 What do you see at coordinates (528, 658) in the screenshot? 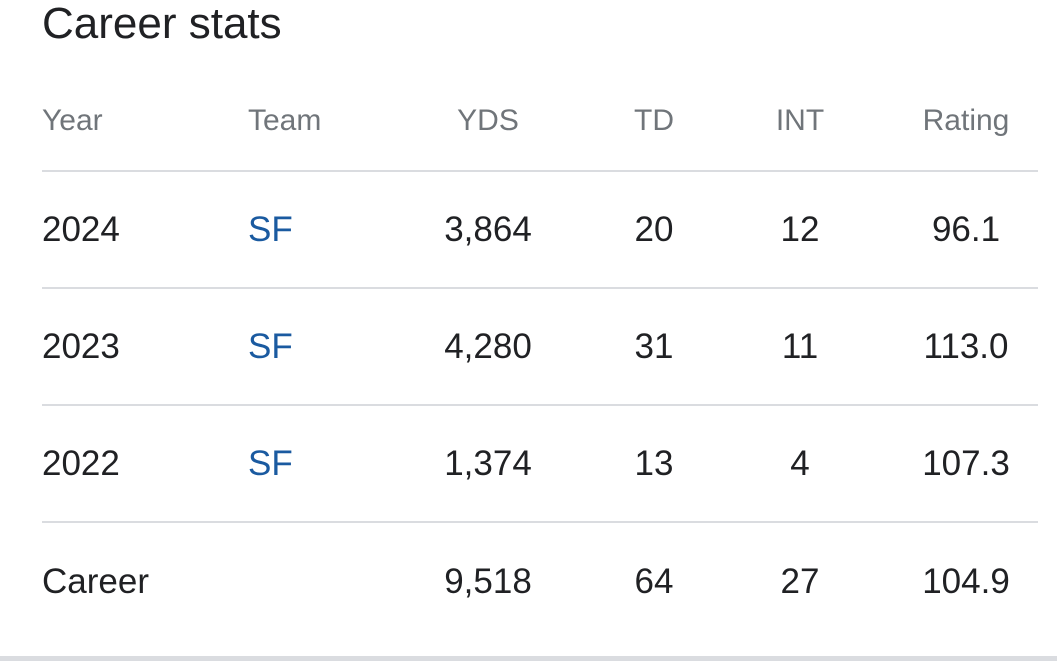
I see `bottom-divider` at bounding box center [528, 658].